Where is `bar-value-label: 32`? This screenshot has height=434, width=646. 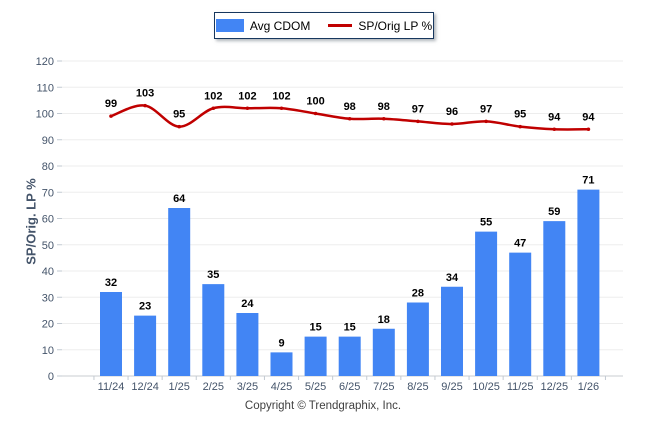
bar-value-label: 32 is located at coordinates (111, 283).